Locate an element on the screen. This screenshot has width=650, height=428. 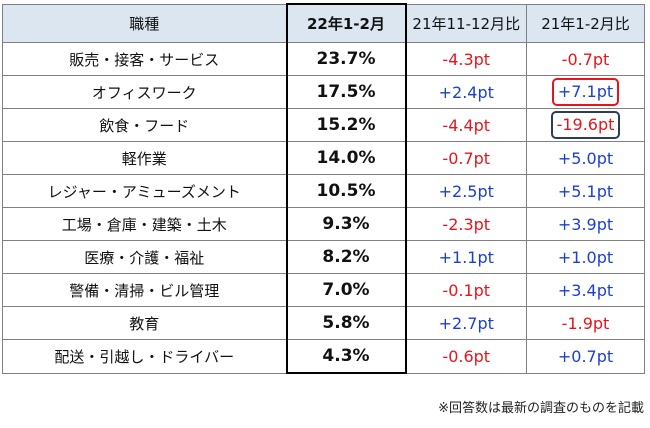
vs-prev-year-cell: -1.9pt is located at coordinates (585, 323).